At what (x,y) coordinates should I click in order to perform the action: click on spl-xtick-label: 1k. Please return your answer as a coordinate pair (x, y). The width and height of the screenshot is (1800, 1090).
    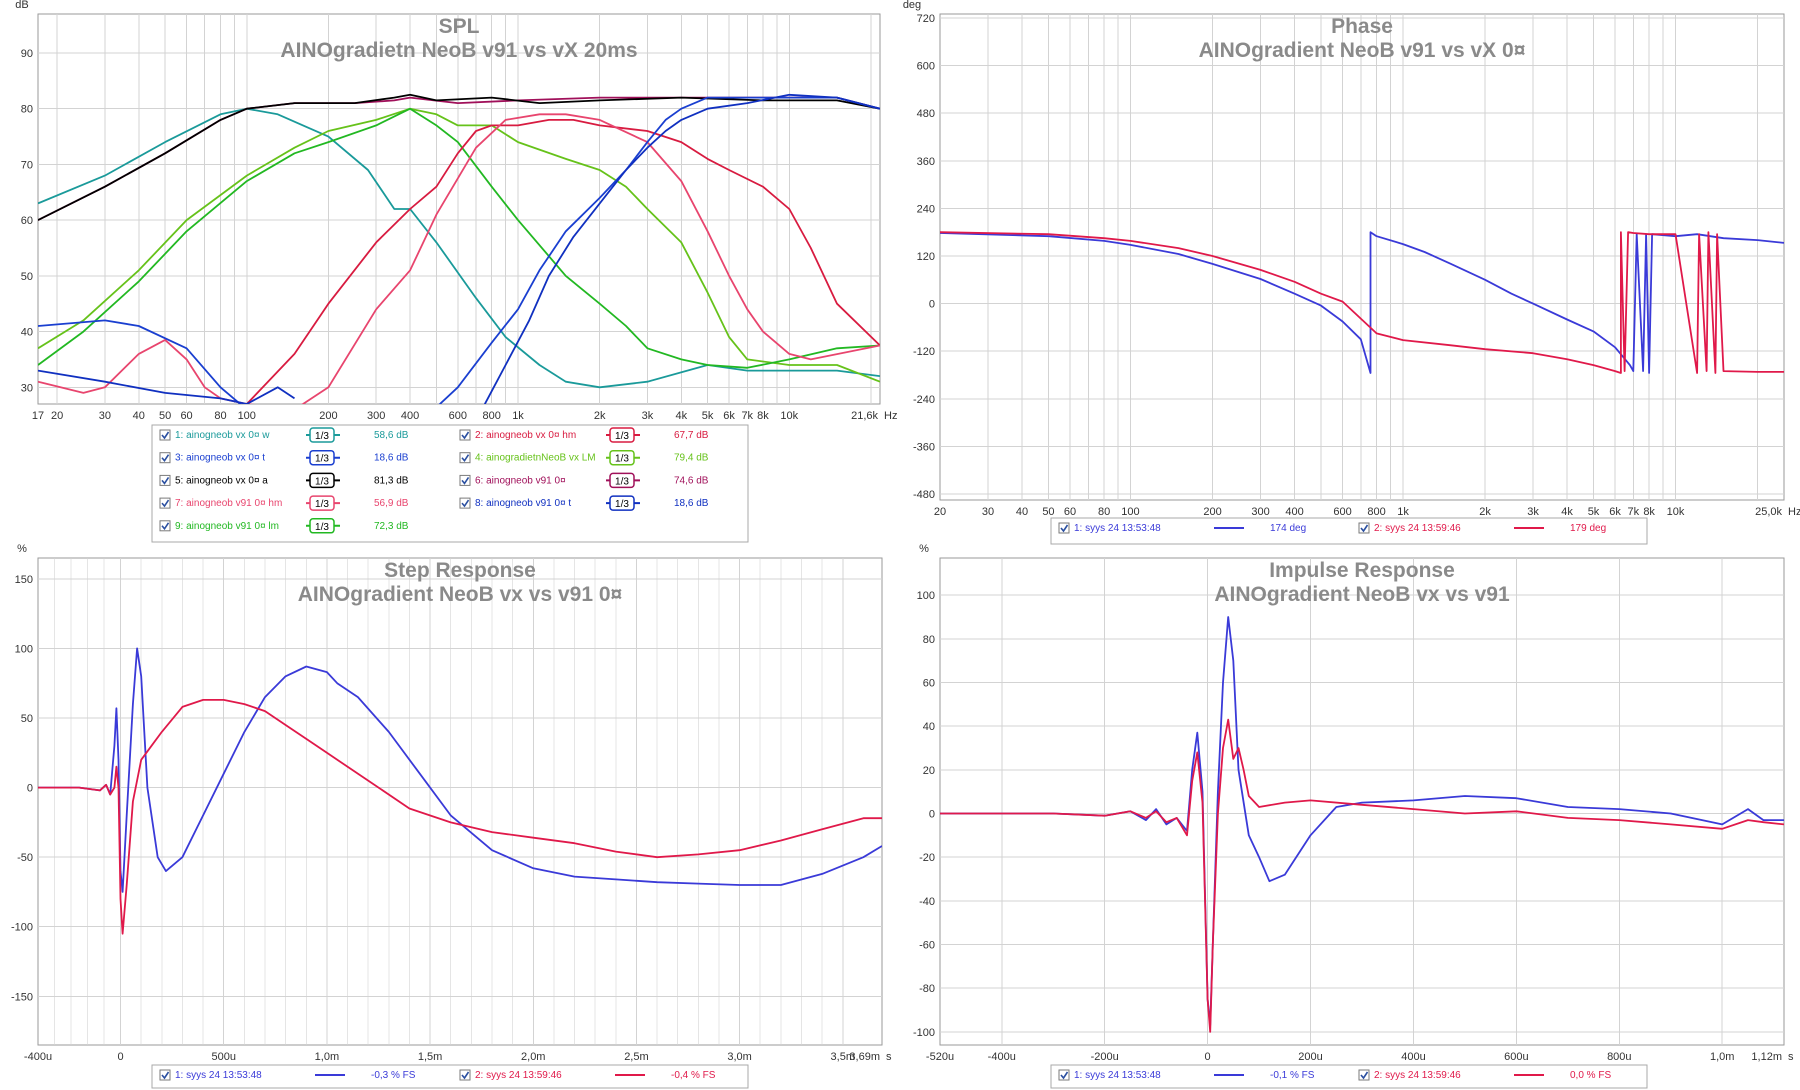
    Looking at the image, I should click on (518, 416).